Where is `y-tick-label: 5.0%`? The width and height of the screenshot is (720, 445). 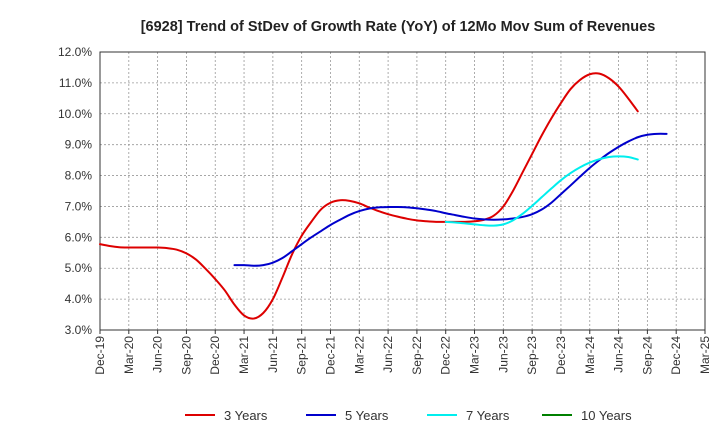 y-tick-label: 5.0% is located at coordinates (79, 268).